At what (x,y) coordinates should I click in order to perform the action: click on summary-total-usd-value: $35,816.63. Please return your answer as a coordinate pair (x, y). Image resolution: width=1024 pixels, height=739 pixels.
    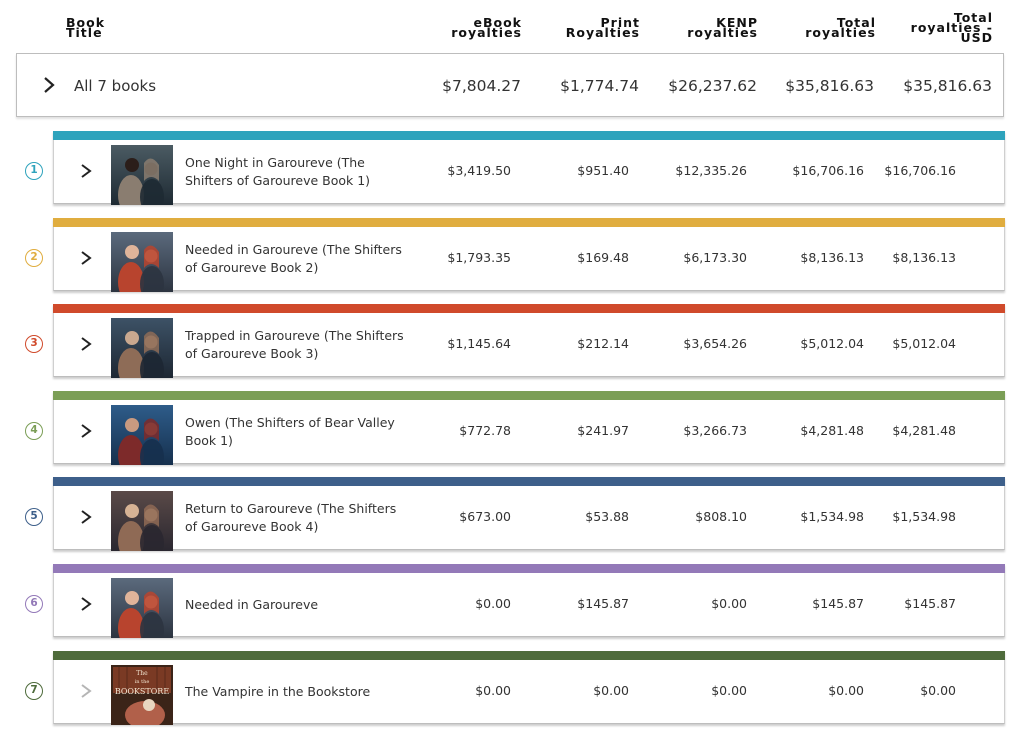
    Looking at the image, I should click on (947, 86).